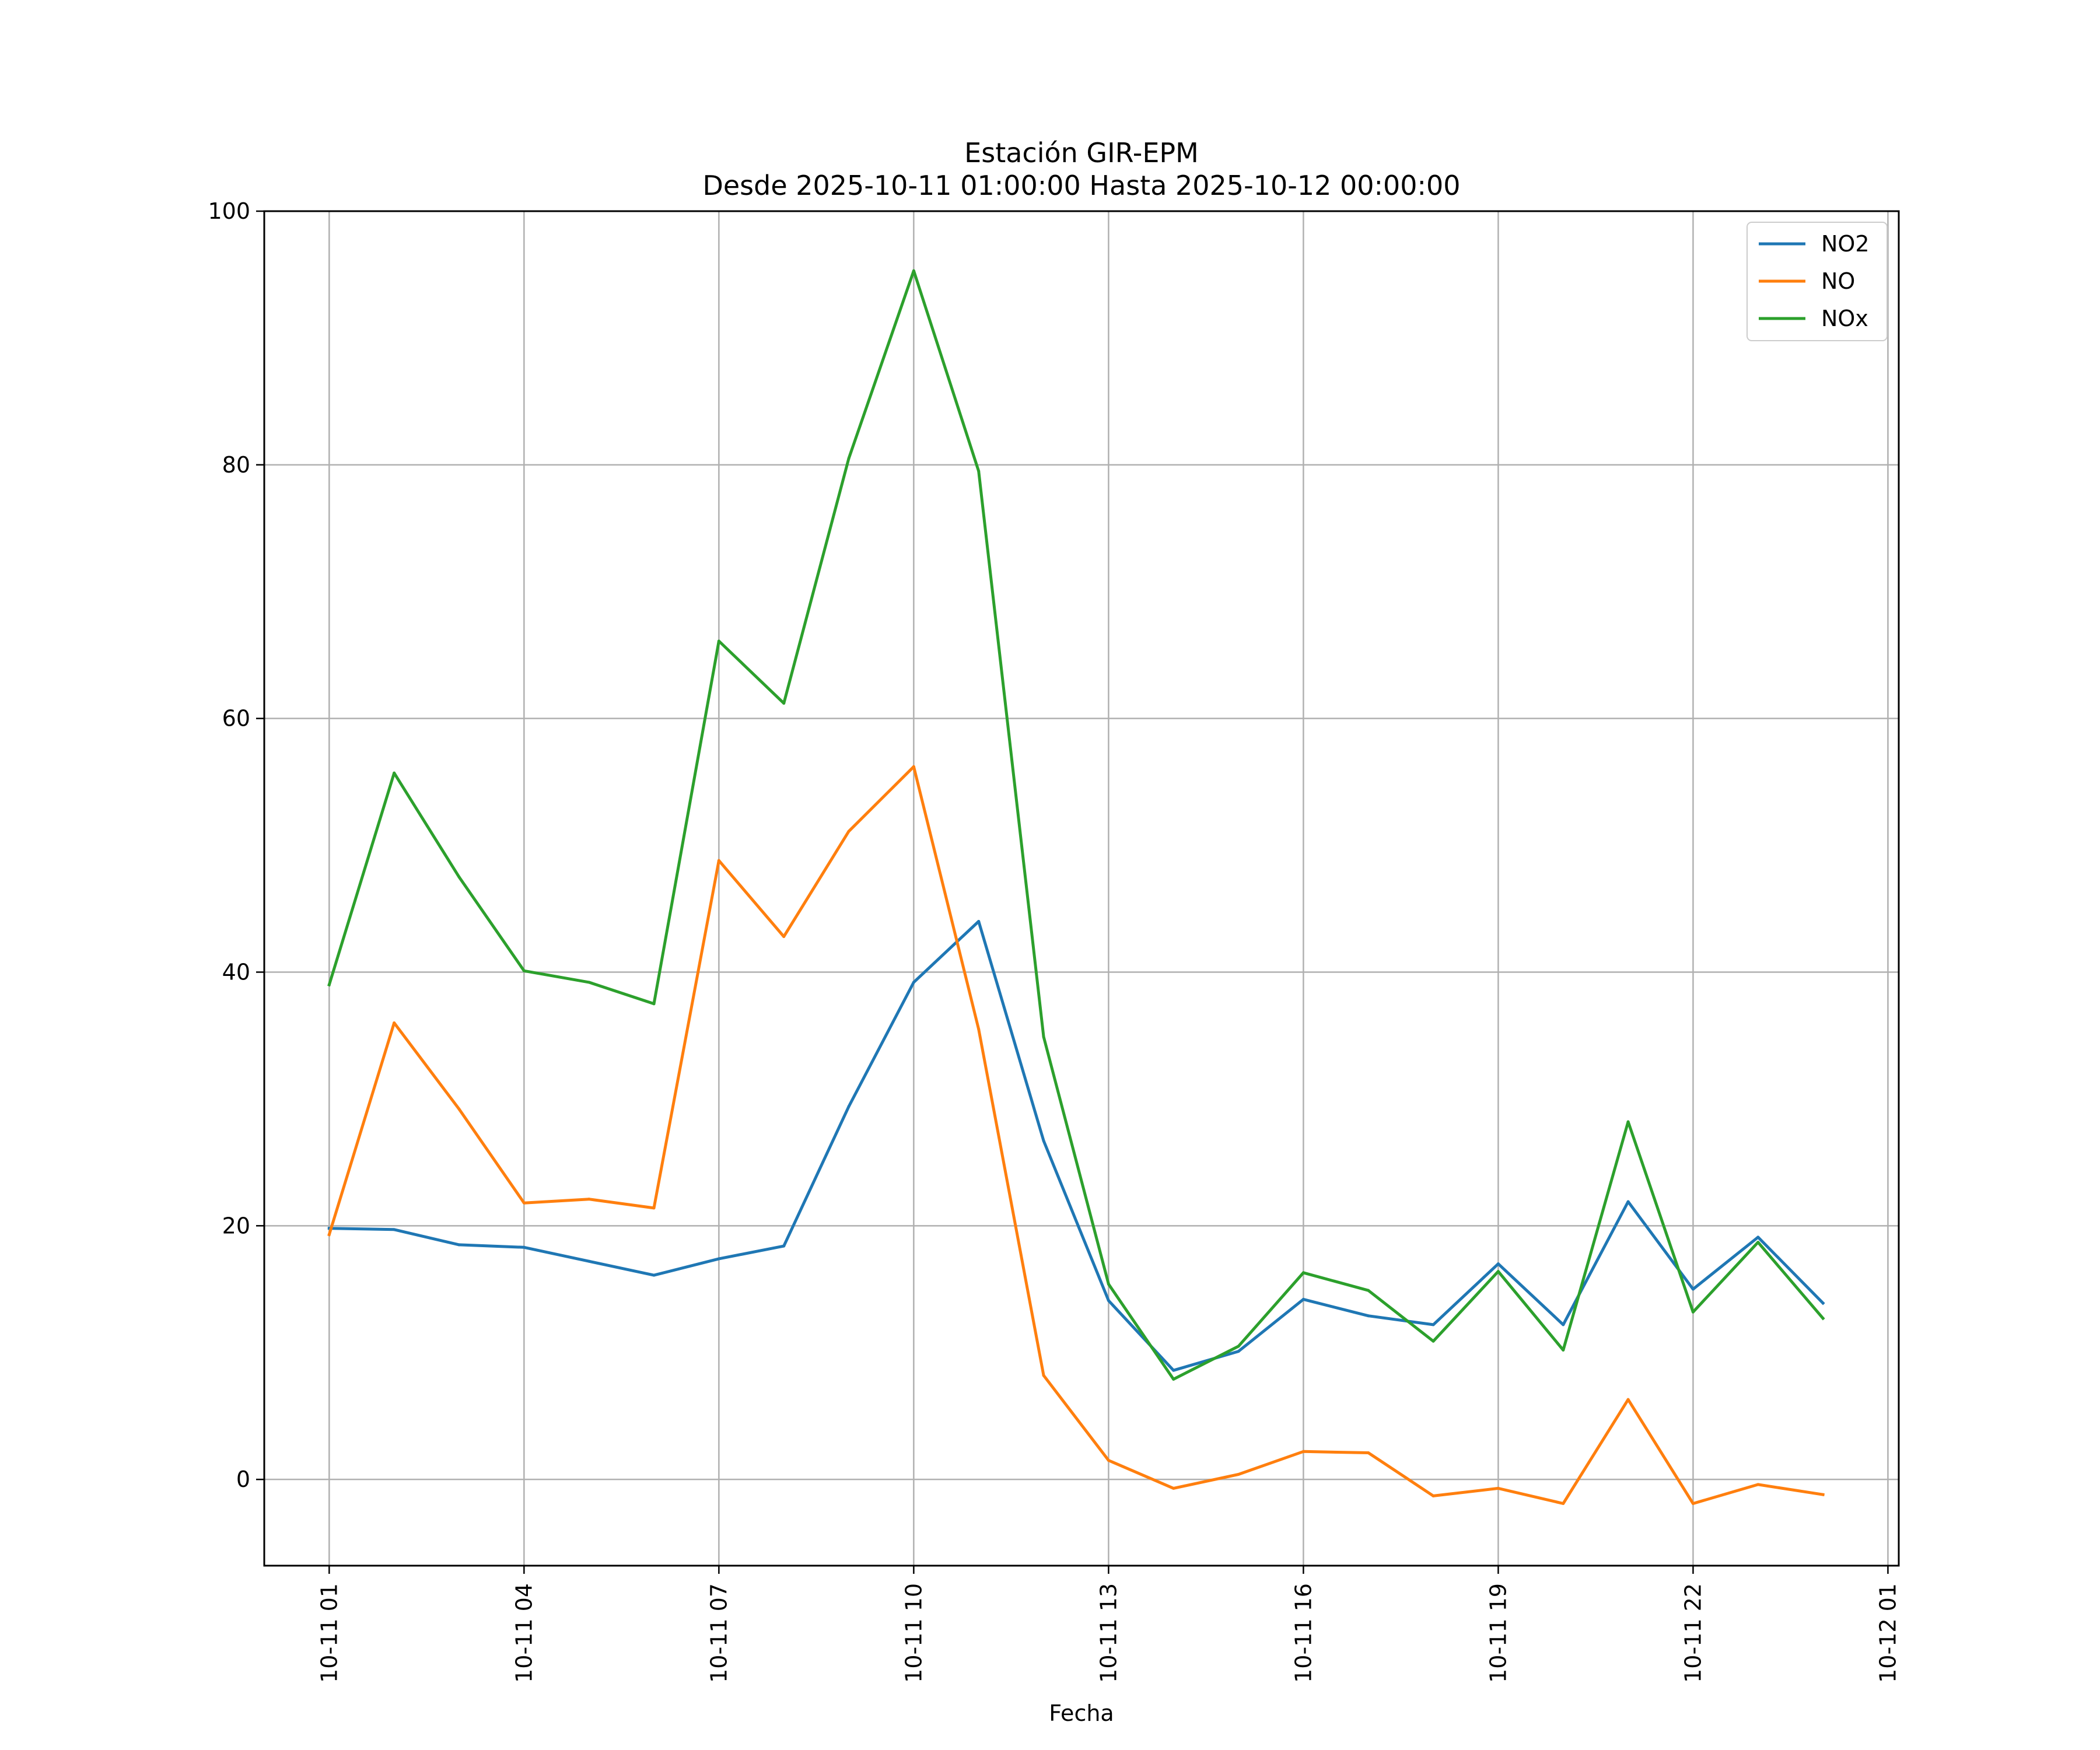 Image resolution: width=2100 pixels, height=1750 pixels. I want to click on x-tick-label: 10-12 01, so click(1888, 1633).